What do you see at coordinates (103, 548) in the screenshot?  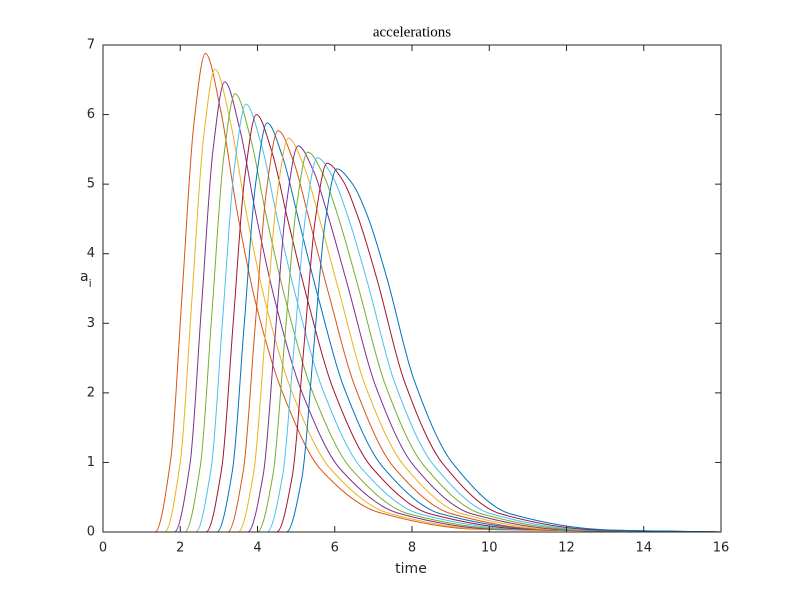 I see `x-tick-label: 0` at bounding box center [103, 548].